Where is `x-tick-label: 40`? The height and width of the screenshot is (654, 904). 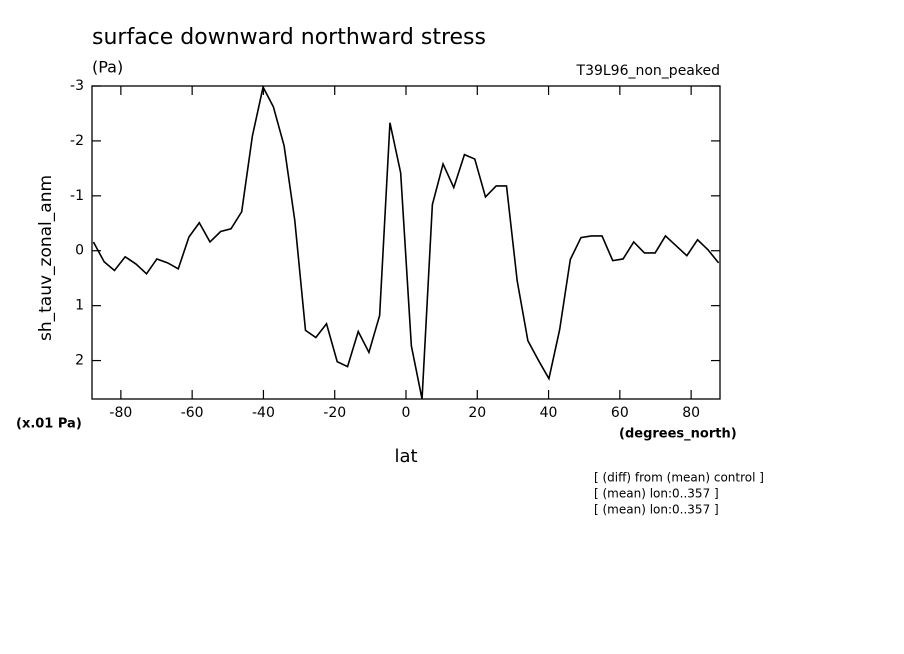
x-tick-label: 40 is located at coordinates (549, 413).